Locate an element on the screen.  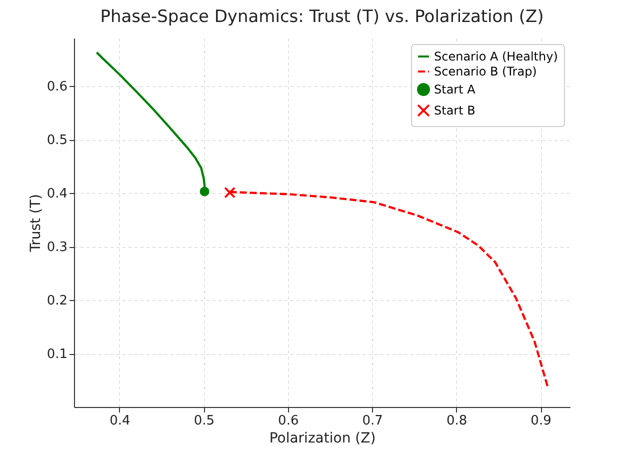
y-tick-label: 0.4 is located at coordinates (57, 194).